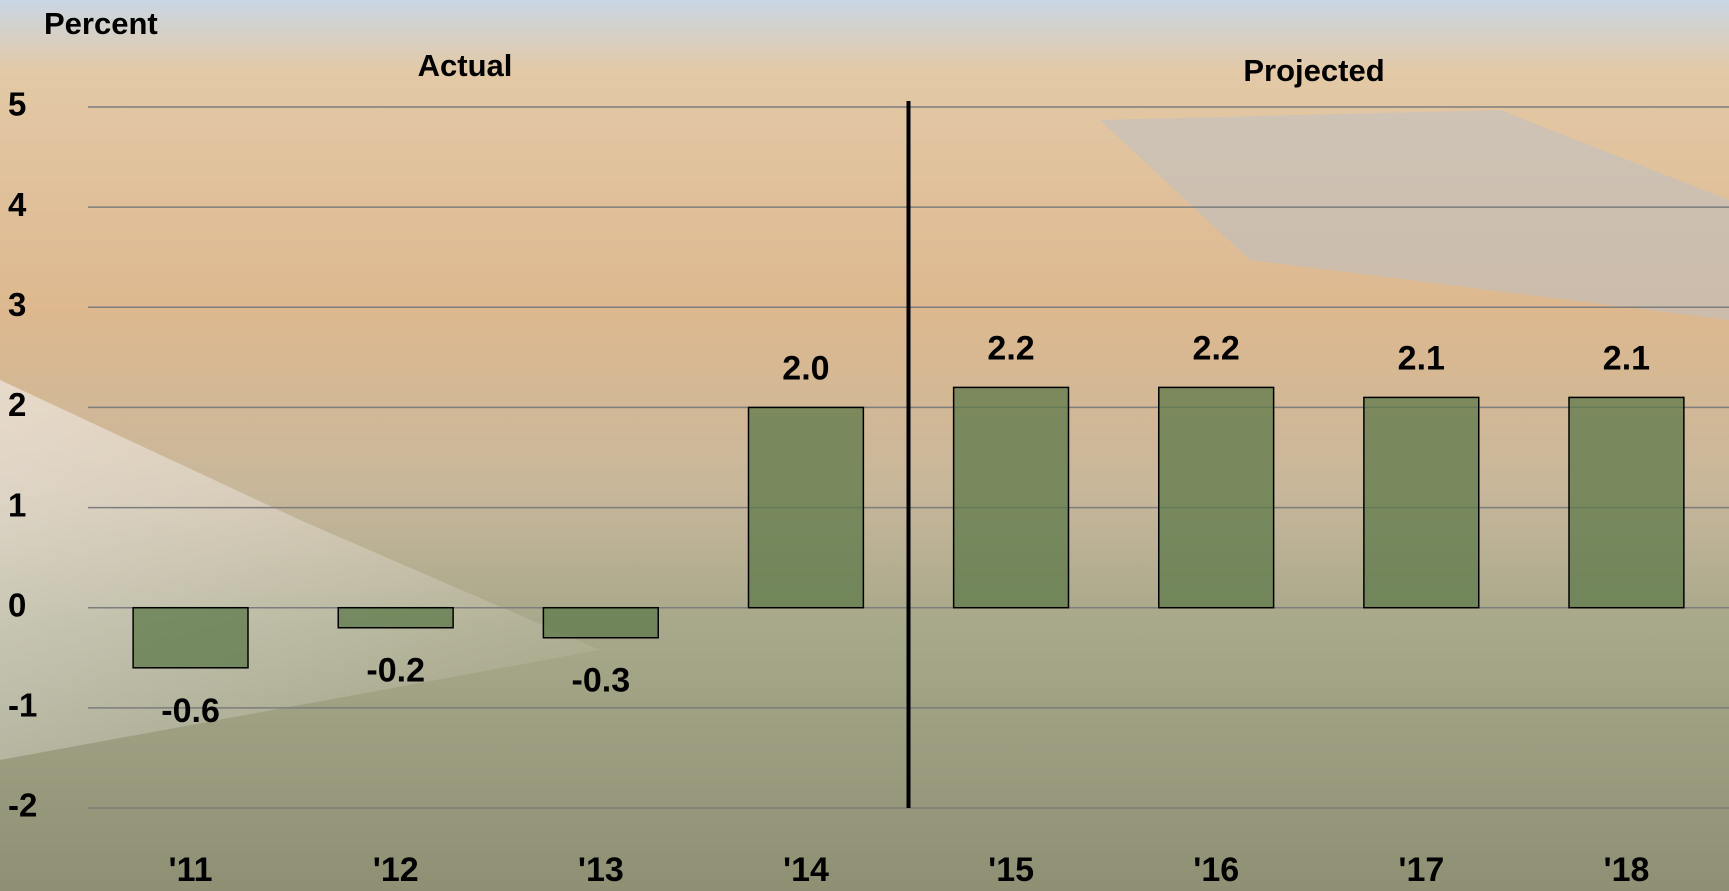  I want to click on x-tick-label: '14, so click(806, 870).